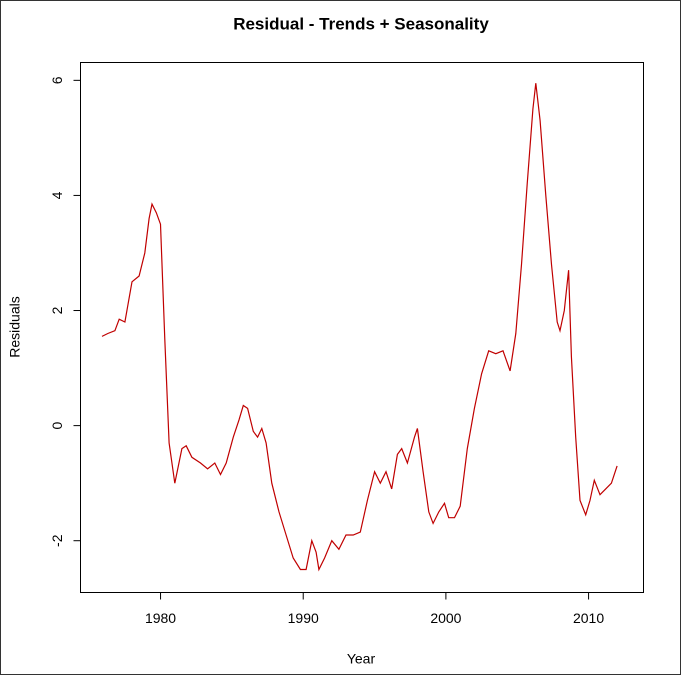 Image resolution: width=681 pixels, height=675 pixels. I want to click on x-tick-label: 1990, so click(303, 618).